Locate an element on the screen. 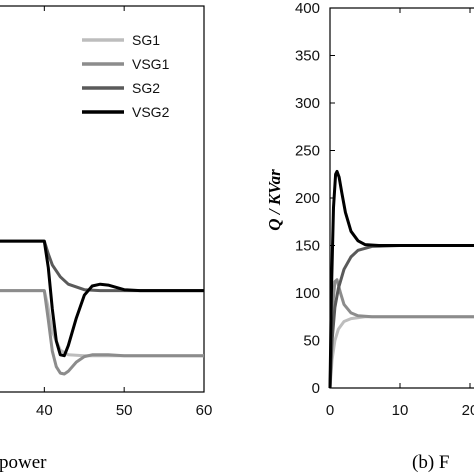 Image resolution: width=474 pixels, height=474 pixels. left-x-tick-label: 50 is located at coordinates (124, 410).